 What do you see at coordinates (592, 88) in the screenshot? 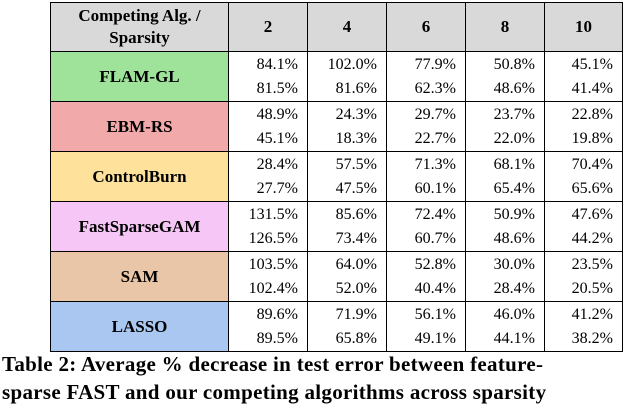
I see `value: 41.4%` at bounding box center [592, 88].